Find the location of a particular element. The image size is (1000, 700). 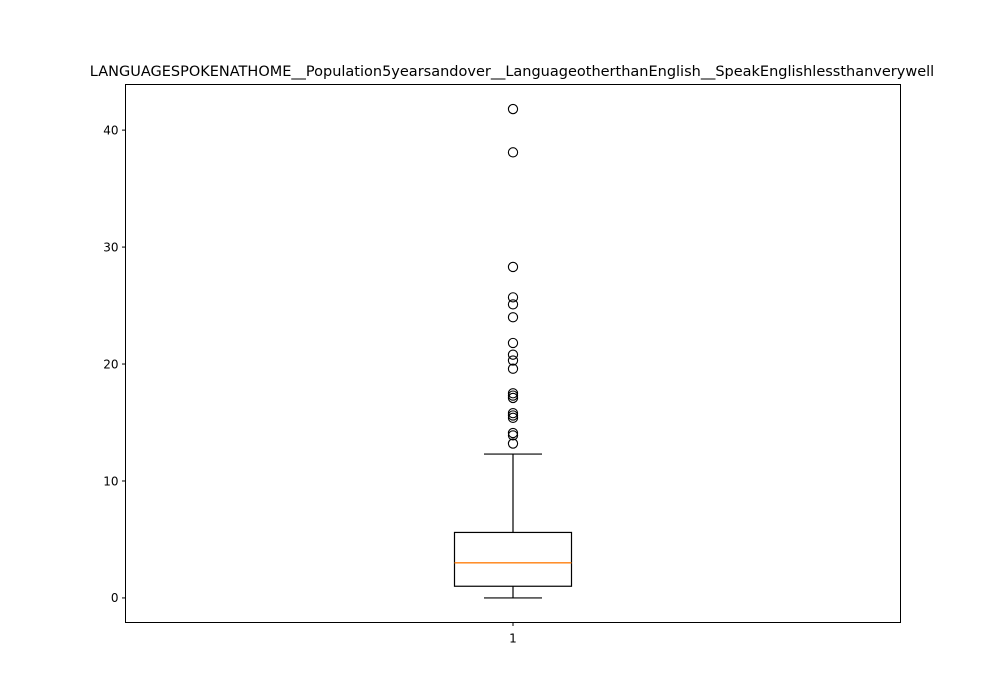

y-axis: 0 10 20 30 40 is located at coordinates (114, 364).